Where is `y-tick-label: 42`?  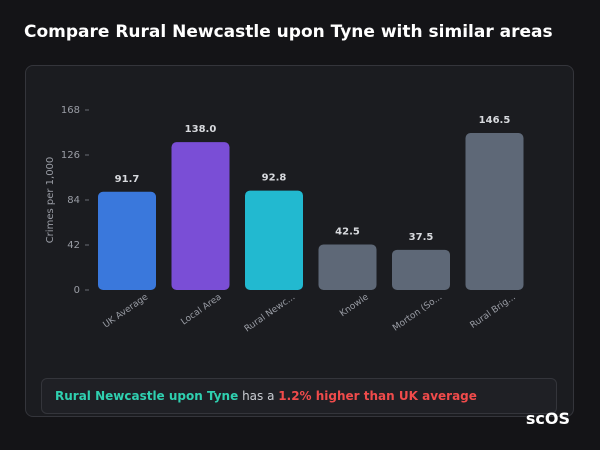 y-tick-label: 42 is located at coordinates (73, 245).